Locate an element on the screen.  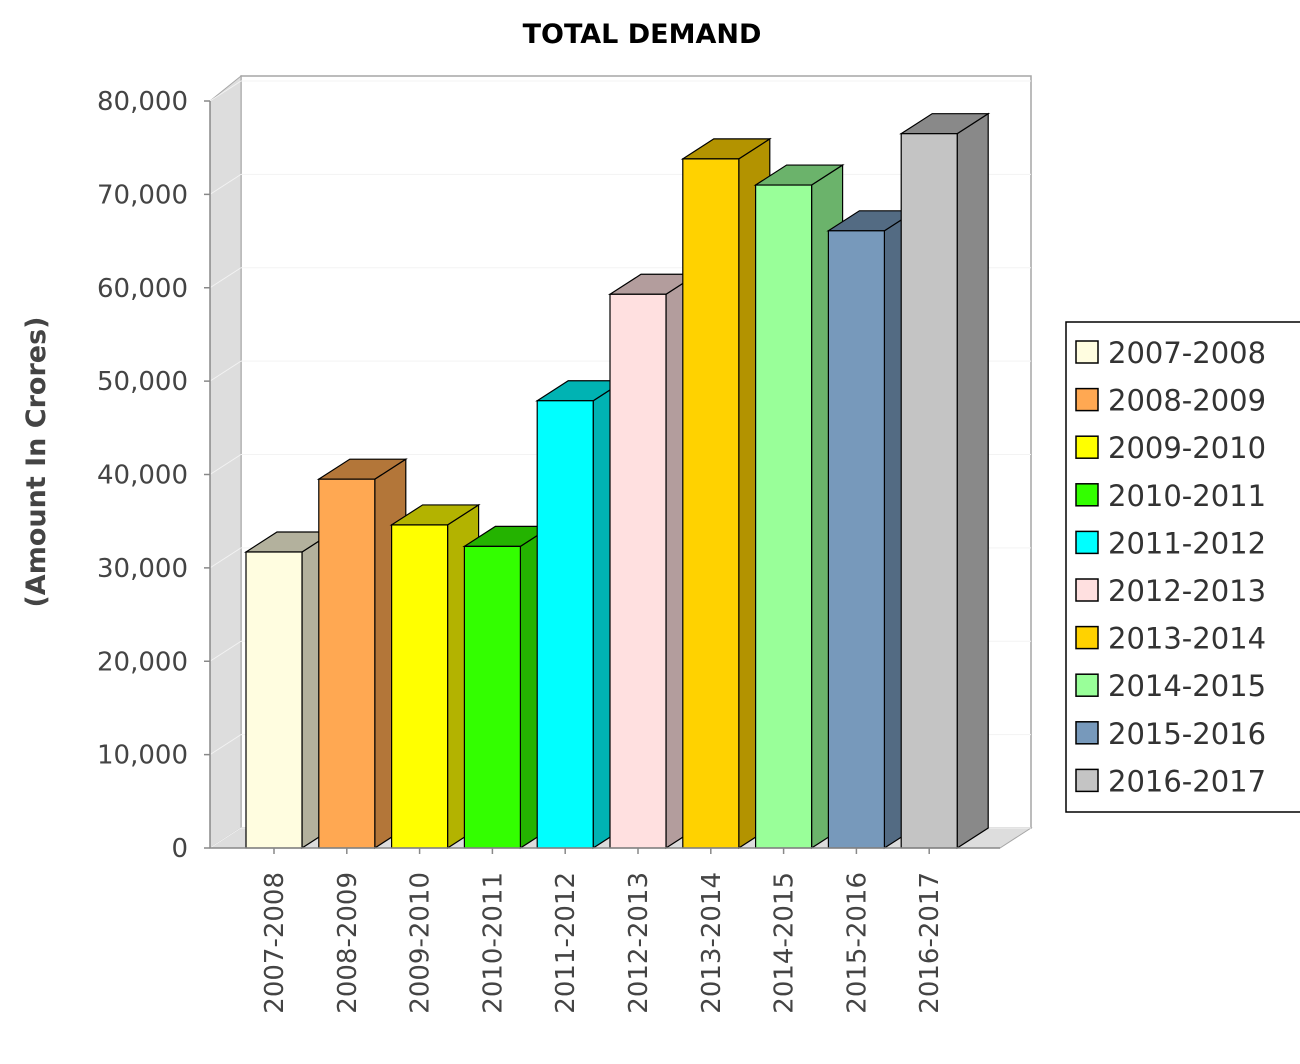
y-tick-label: 0 is located at coordinates (179, 849).